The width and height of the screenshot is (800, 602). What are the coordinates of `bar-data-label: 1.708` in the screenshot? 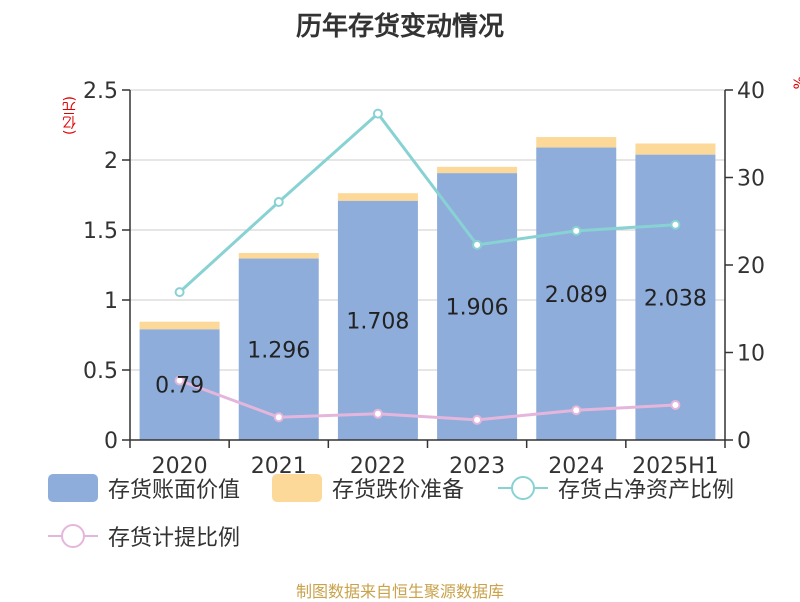 It's located at (377, 321).